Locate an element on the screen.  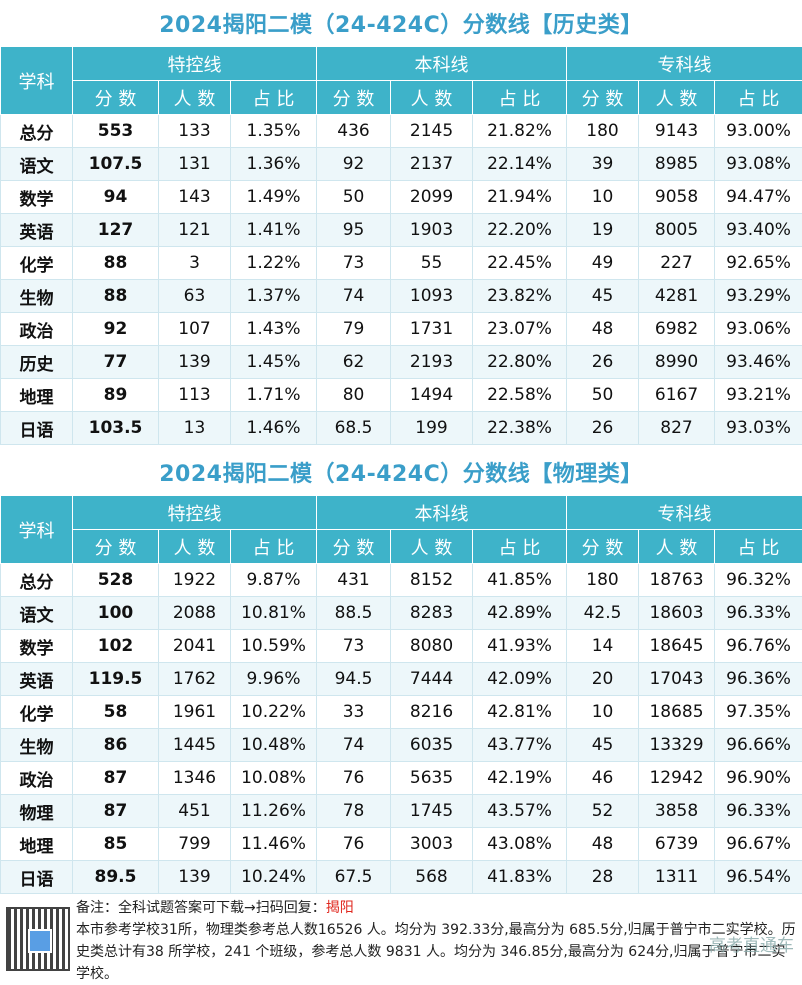
table-row: 语文 107.5 131 1.36% 92 2137 22.14% 39 8985 93.08% is located at coordinates (401, 164).